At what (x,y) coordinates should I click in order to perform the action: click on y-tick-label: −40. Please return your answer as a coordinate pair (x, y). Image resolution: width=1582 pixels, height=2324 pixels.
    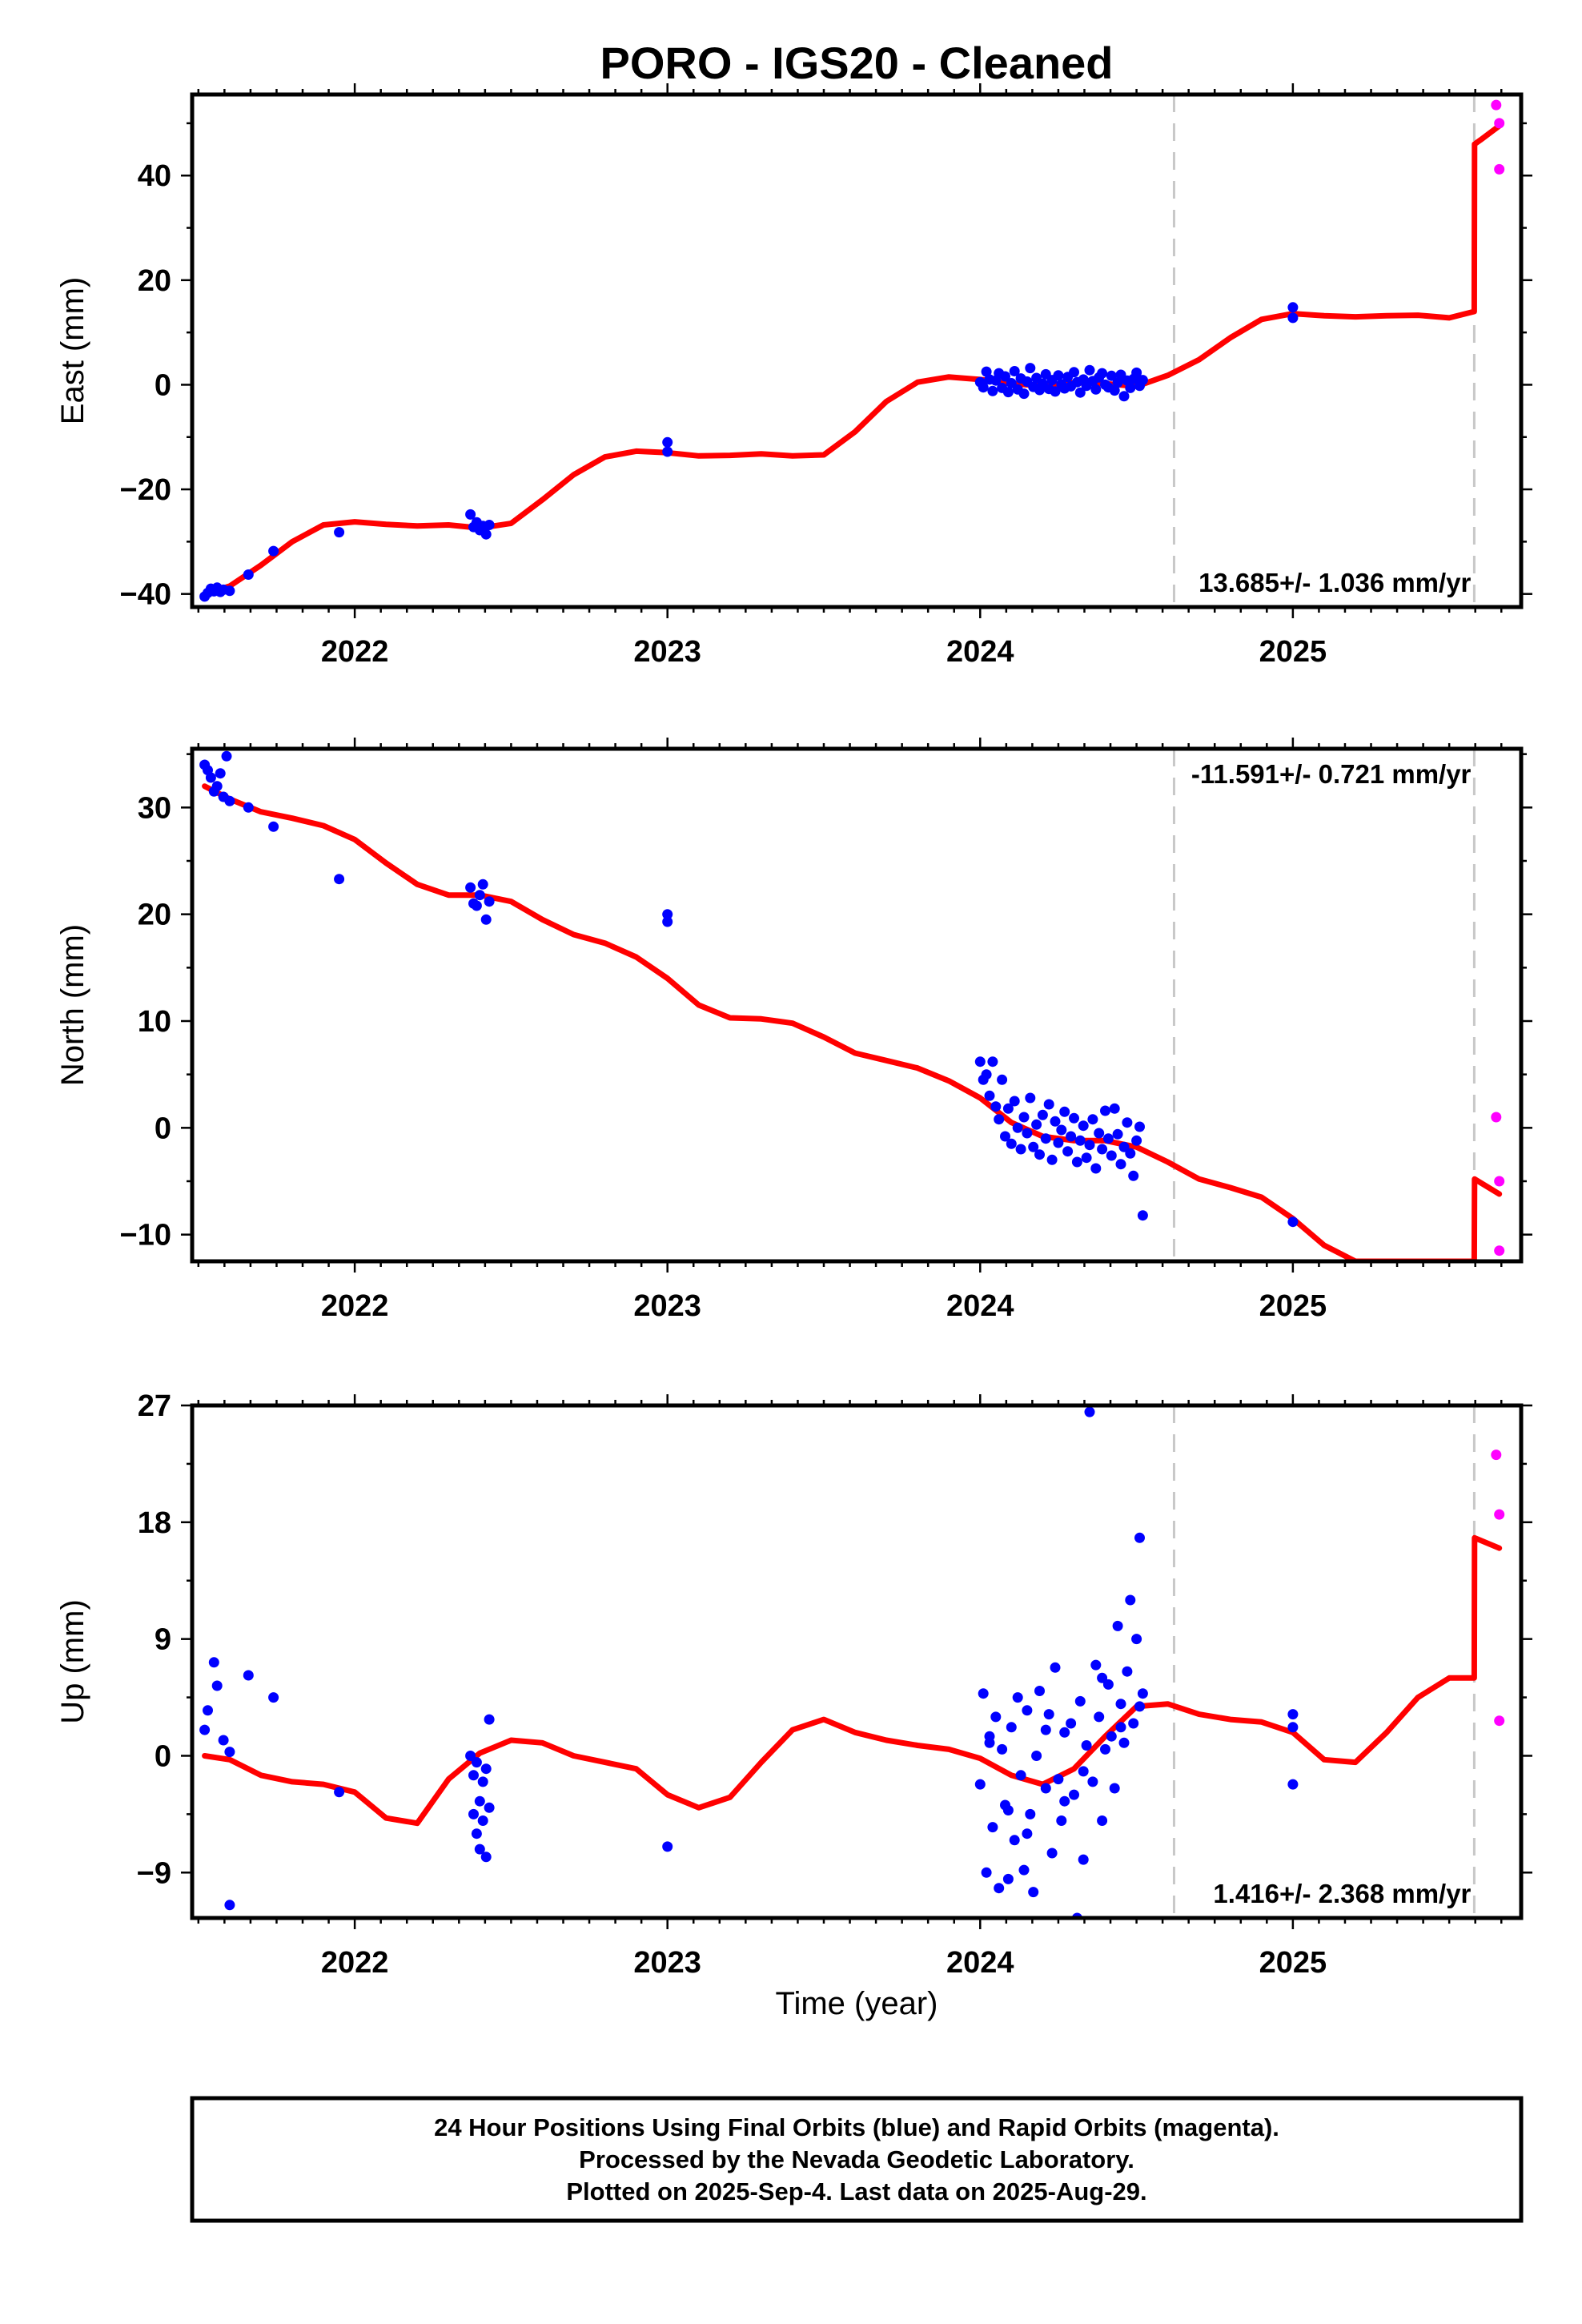
    Looking at the image, I should click on (145, 595).